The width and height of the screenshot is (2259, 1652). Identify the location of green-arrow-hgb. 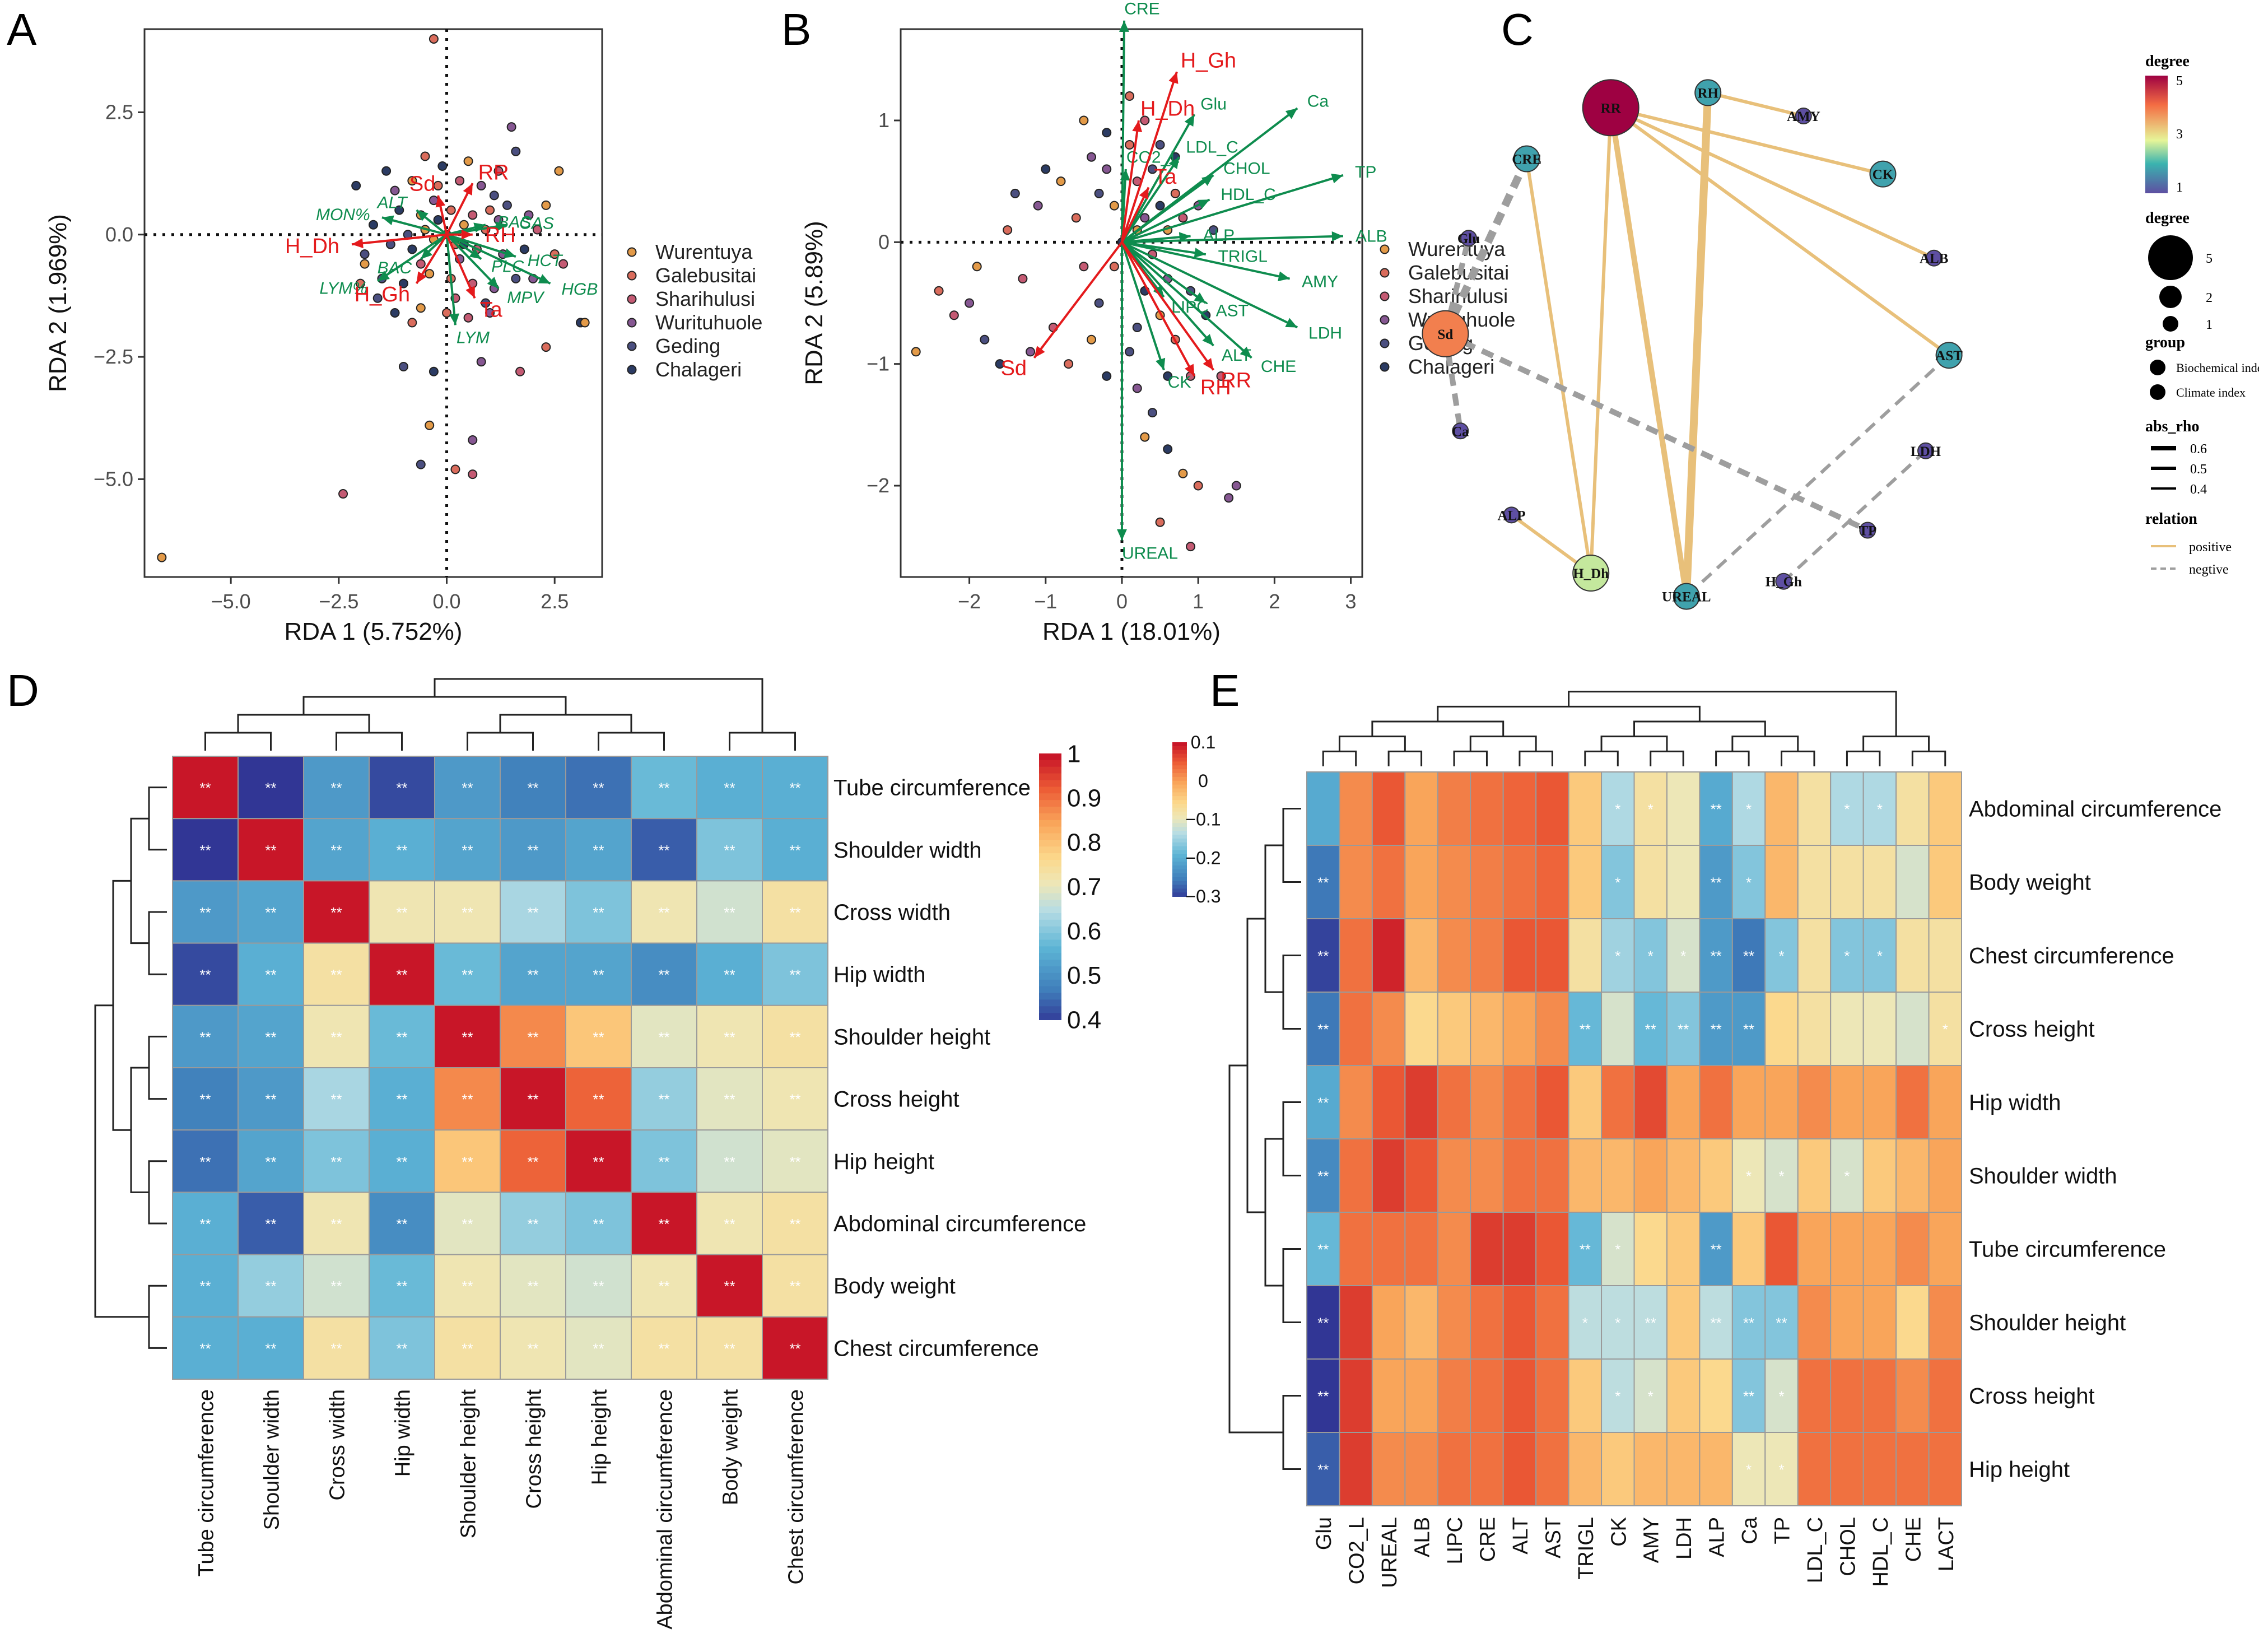
(498, 259).